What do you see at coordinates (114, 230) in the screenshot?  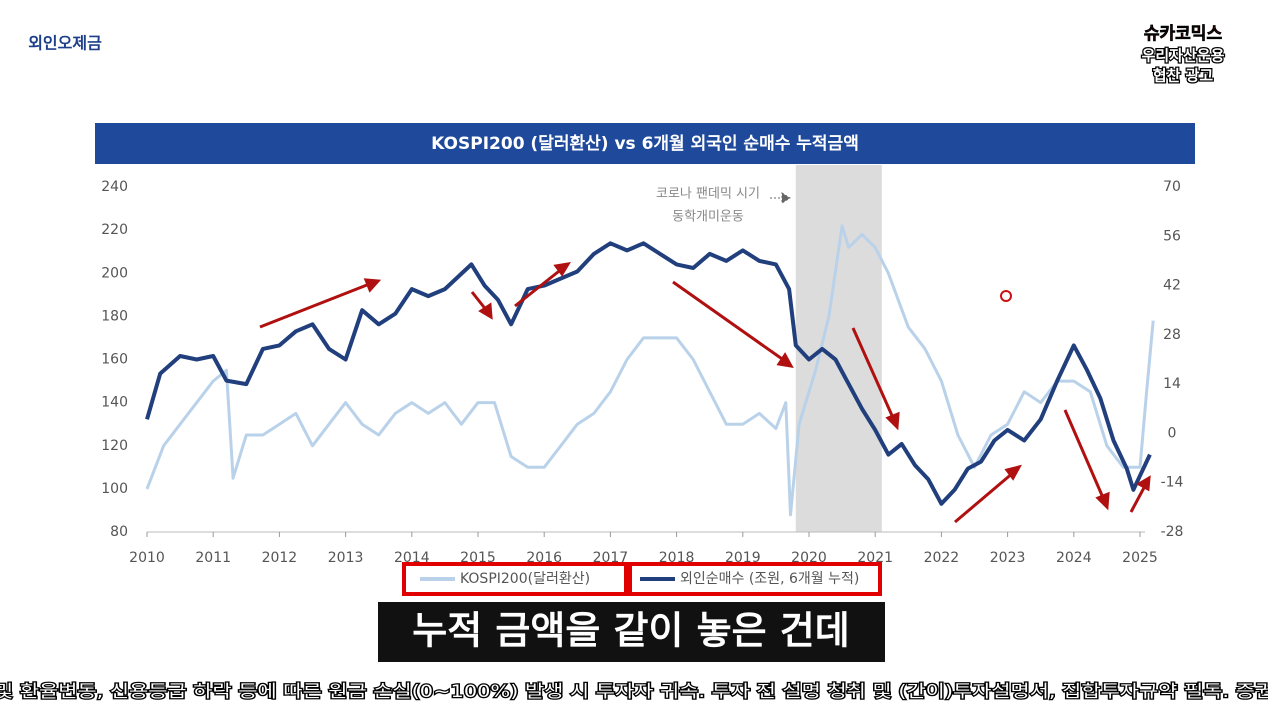 I see `y-tick-label: 220` at bounding box center [114, 230].